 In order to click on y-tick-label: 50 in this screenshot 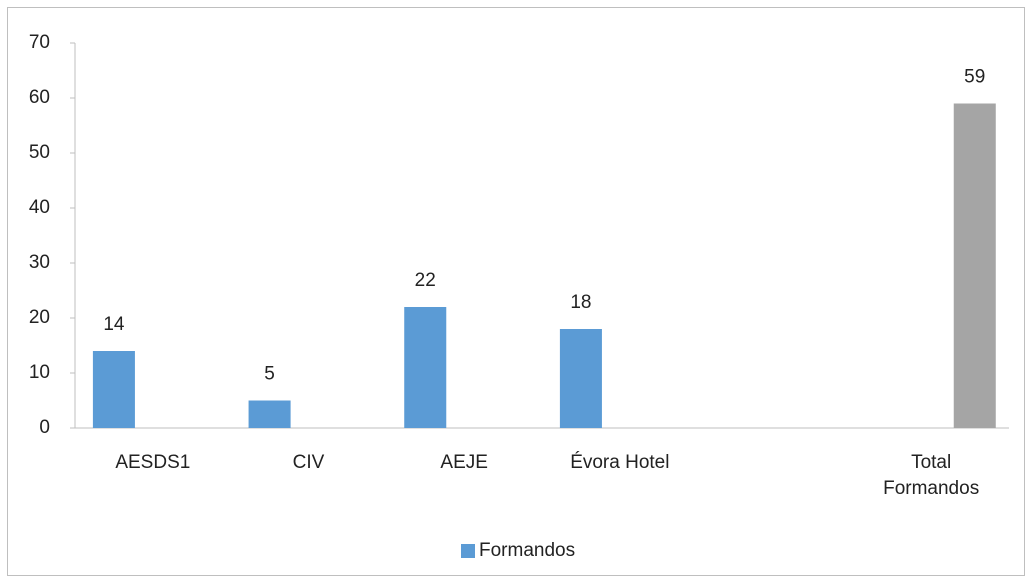, I will do `click(39, 152)`.